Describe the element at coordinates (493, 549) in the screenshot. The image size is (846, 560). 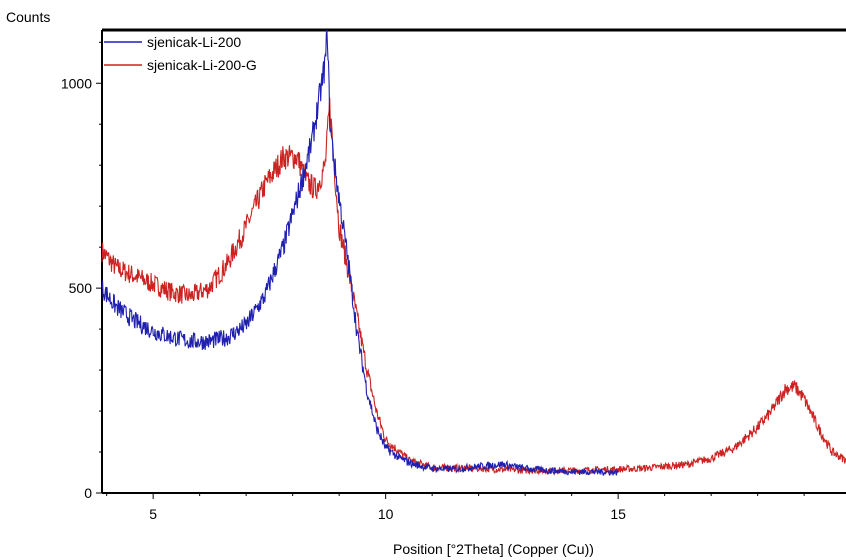
I see `x-axis-title: Position [°2Theta] (Copper (Cu))` at that location.